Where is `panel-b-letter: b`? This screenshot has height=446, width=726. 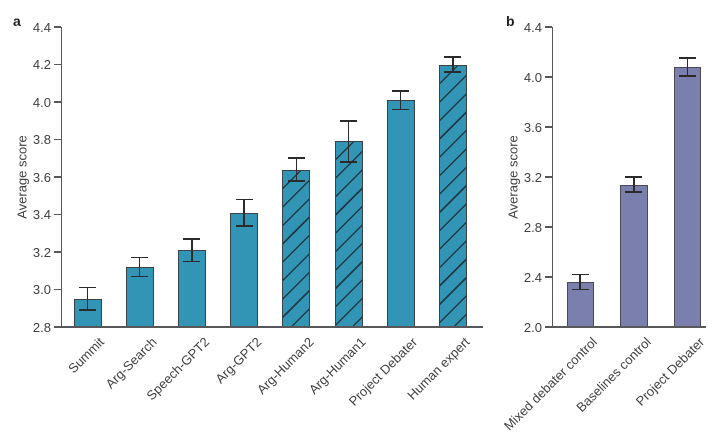 panel-b-letter: b is located at coordinates (510, 21).